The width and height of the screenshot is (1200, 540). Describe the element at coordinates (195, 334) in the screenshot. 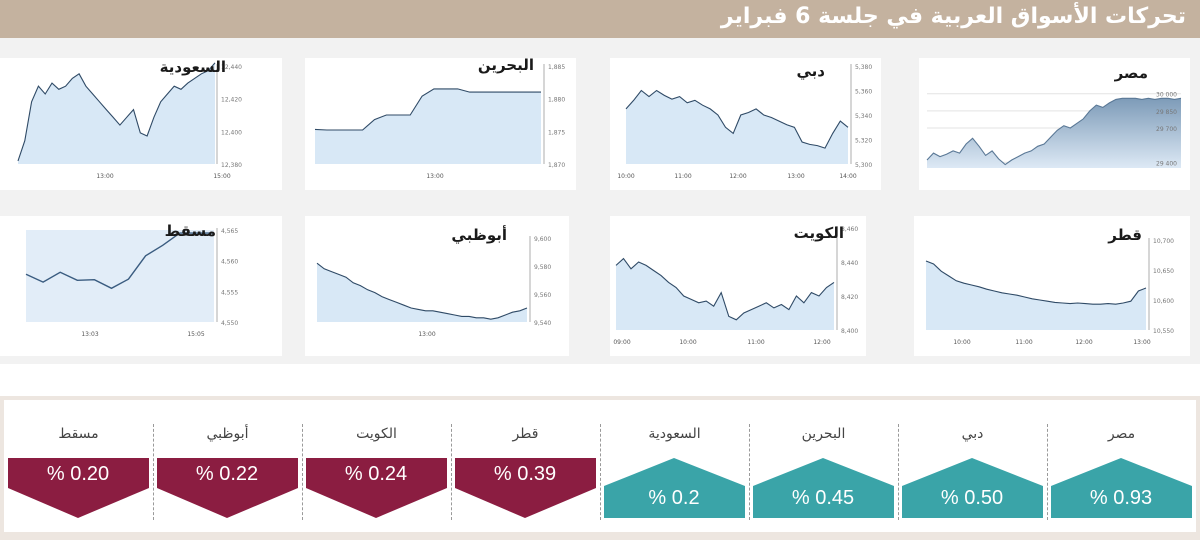

I see `x-tick-label: 15:05` at that location.